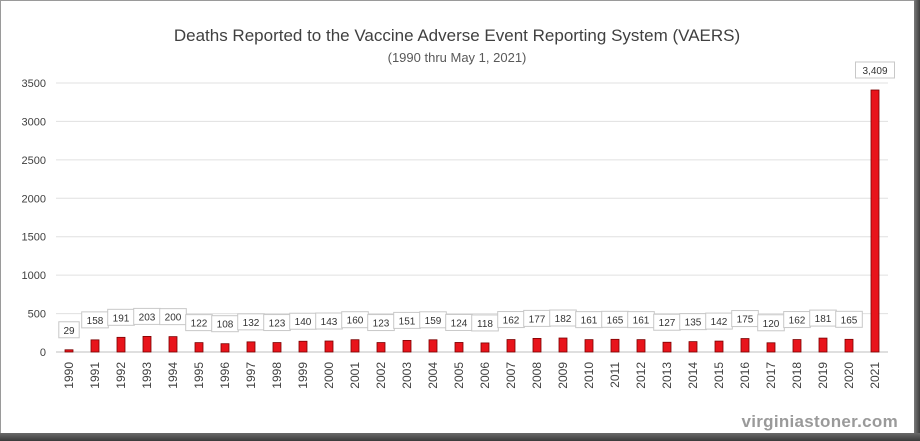 The height and width of the screenshot is (441, 920). Describe the element at coordinates (771, 324) in the screenshot. I see `data-label-2017: 120` at that location.